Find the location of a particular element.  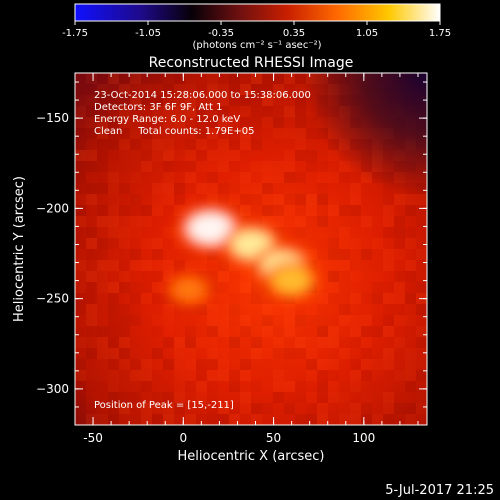

colorbar is located at coordinates (257, 12).